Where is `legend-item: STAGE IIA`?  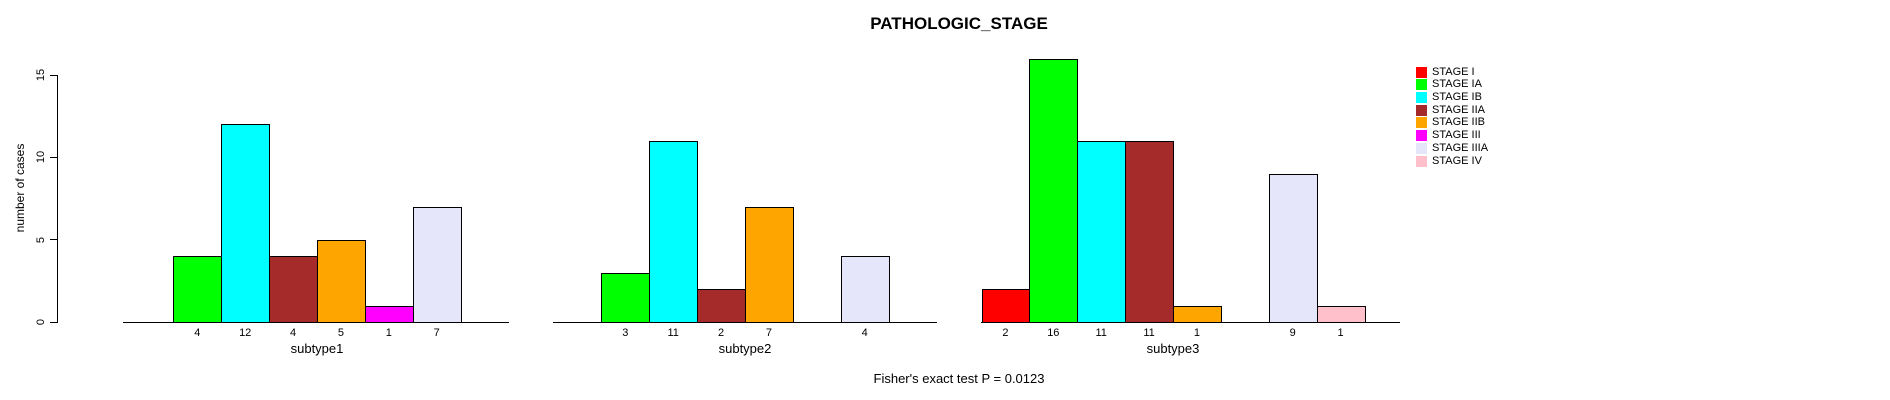
legend-item: STAGE IIA is located at coordinates (1450, 109).